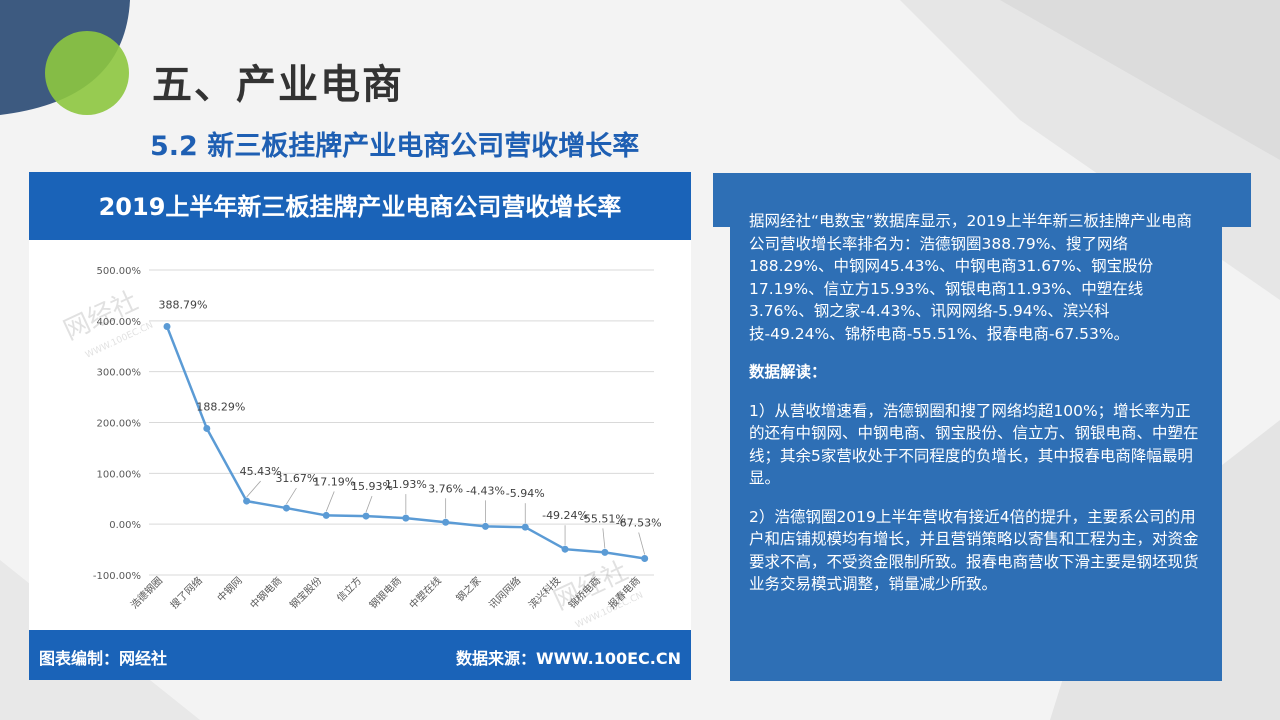 This screenshot has height=720, width=1280. Describe the element at coordinates (485, 490) in the screenshot. I see `data-label: -4.43%` at that location.